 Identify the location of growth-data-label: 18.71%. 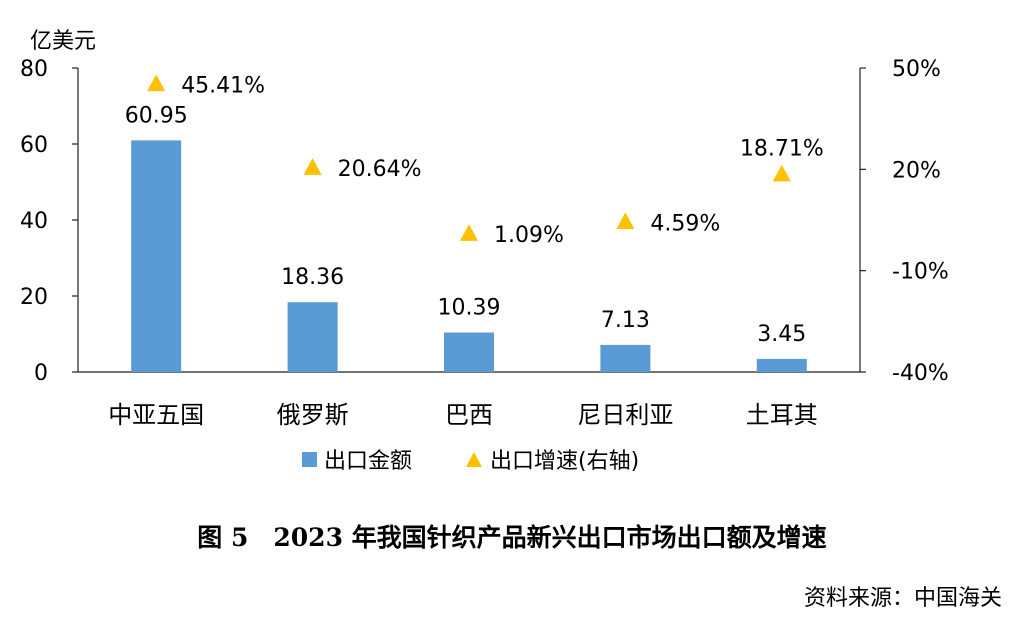
(782, 149).